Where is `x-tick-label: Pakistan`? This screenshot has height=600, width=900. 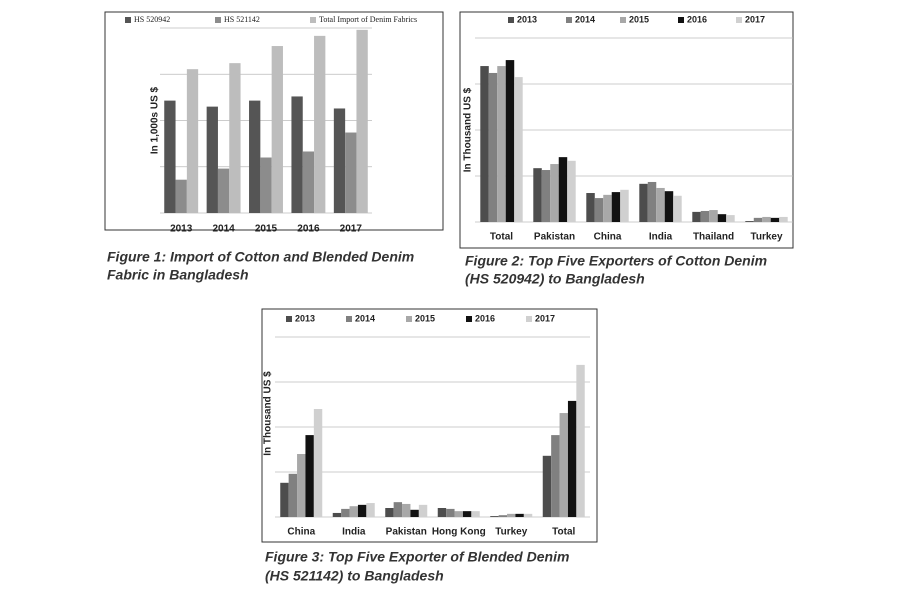 x-tick-label: Pakistan is located at coordinates (406, 532).